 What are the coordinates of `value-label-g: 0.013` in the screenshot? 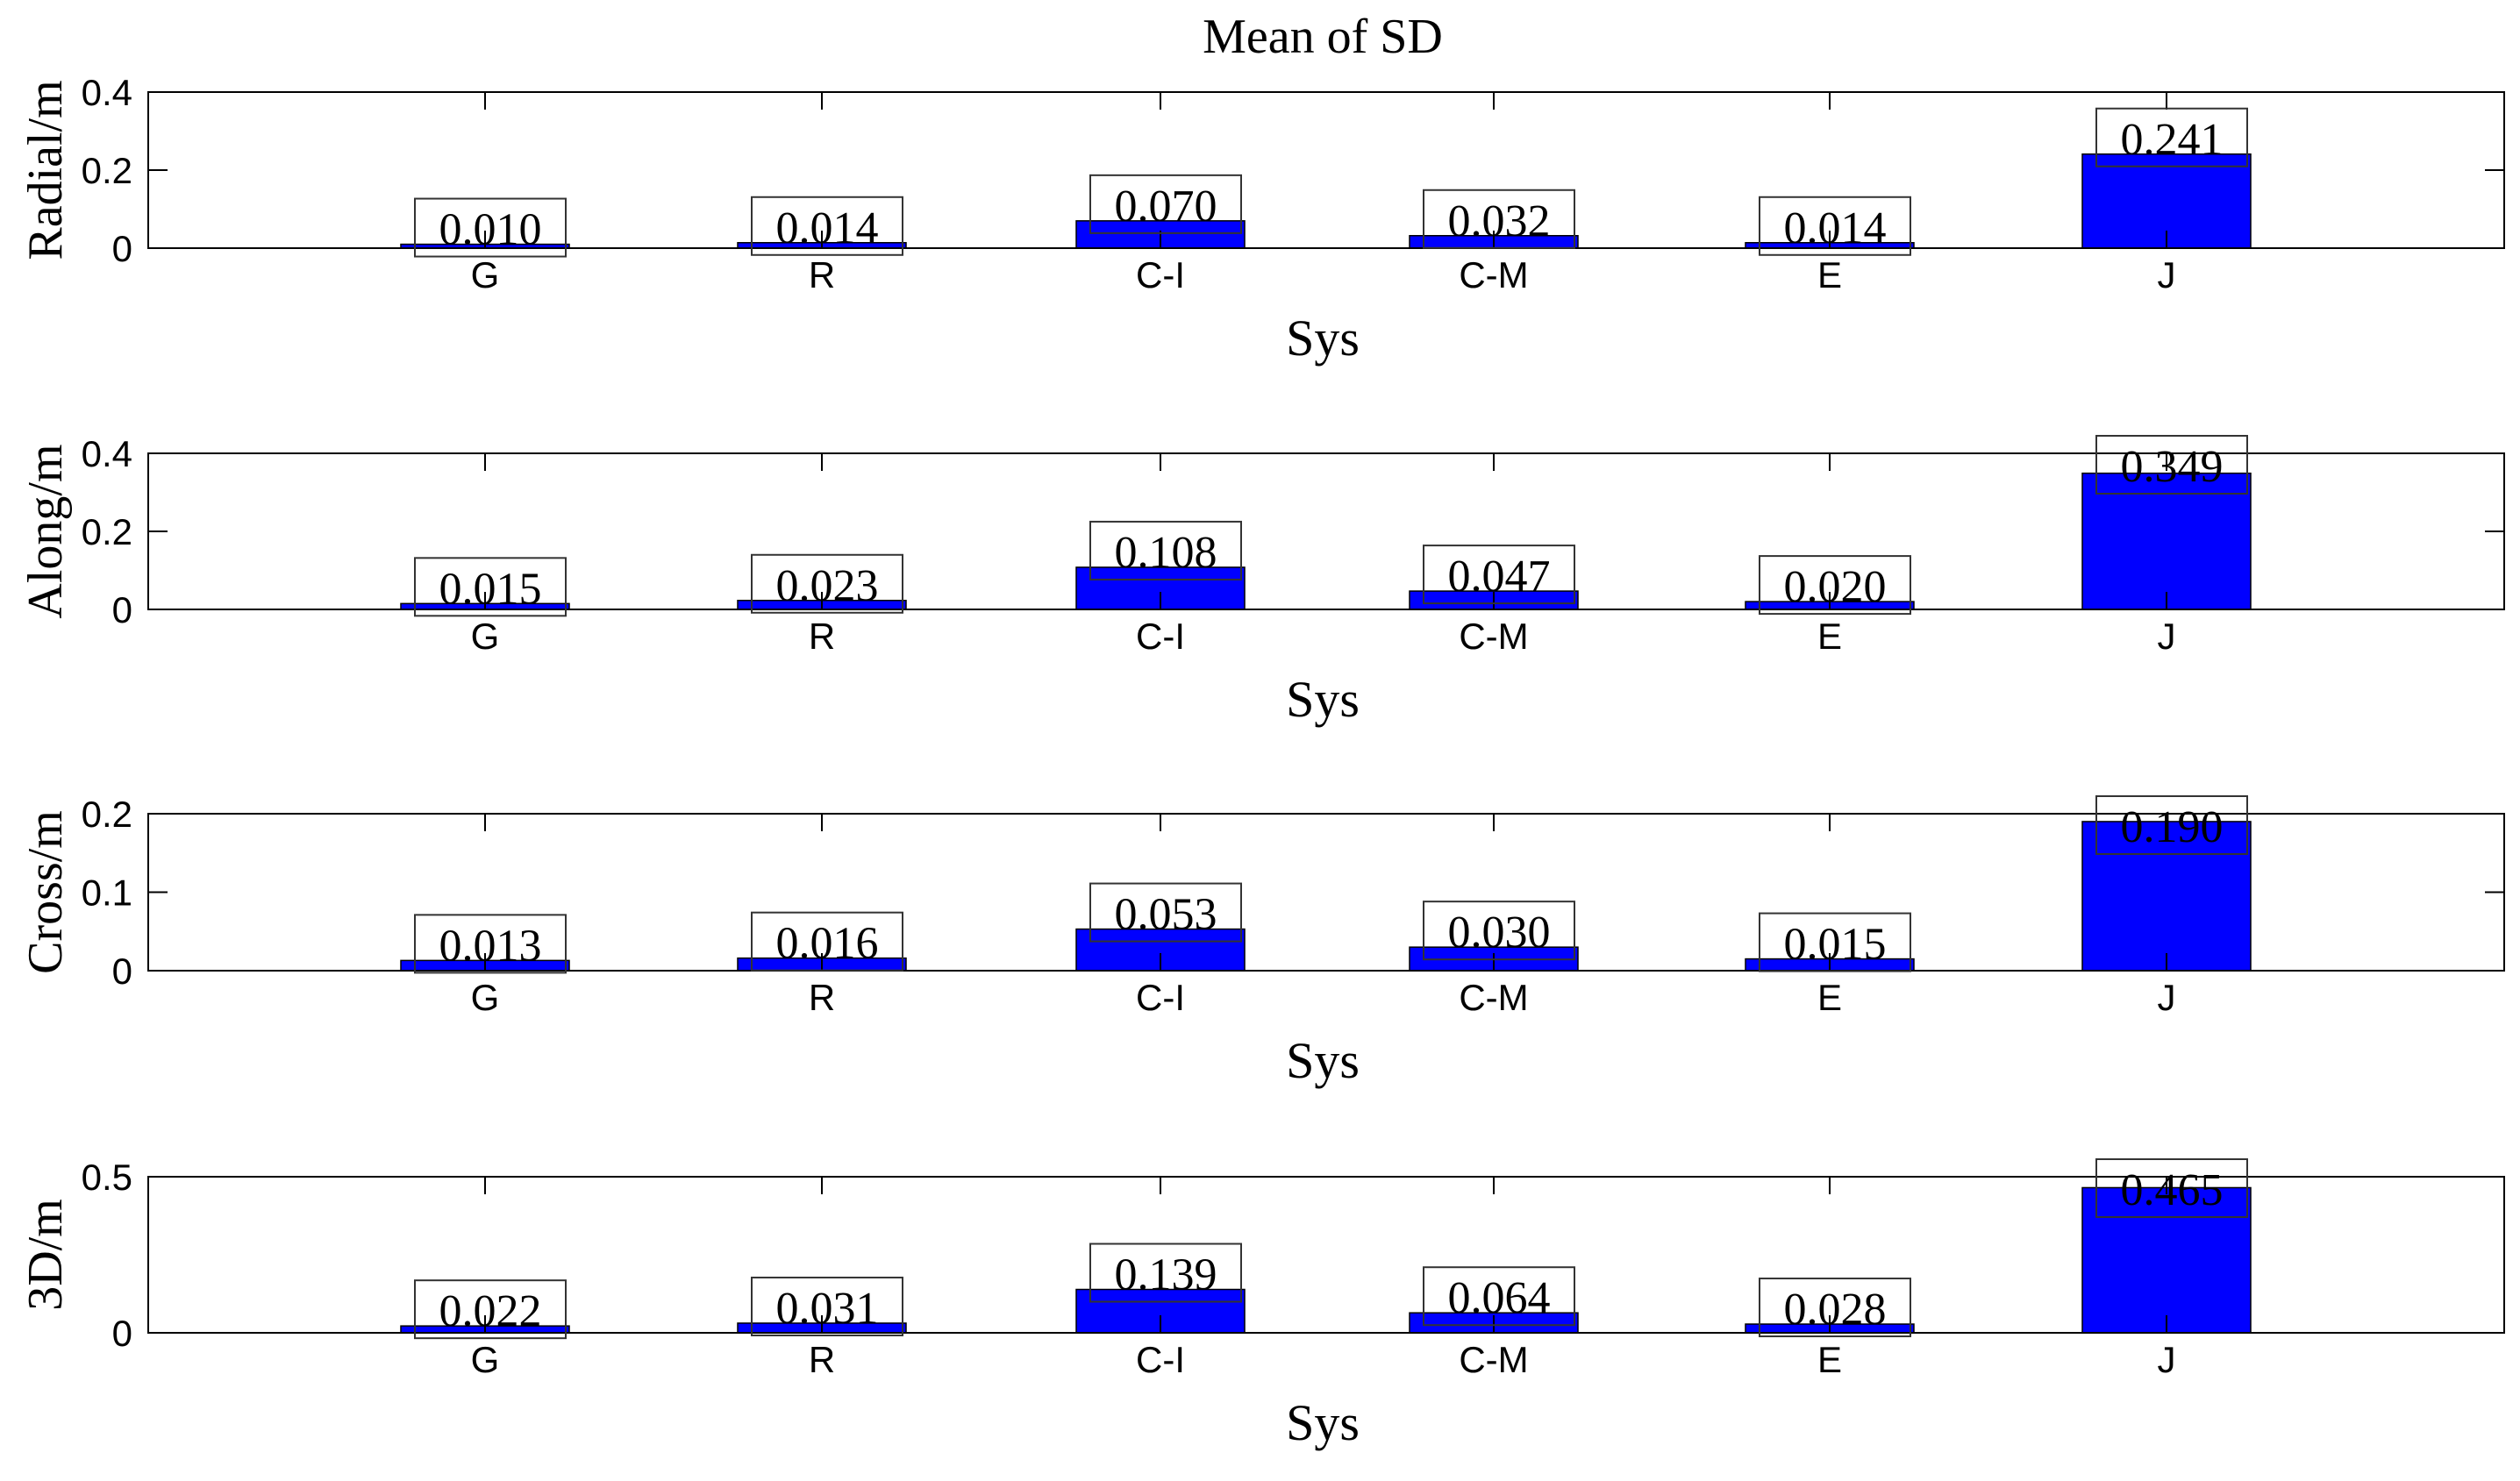 It's located at (490, 946).